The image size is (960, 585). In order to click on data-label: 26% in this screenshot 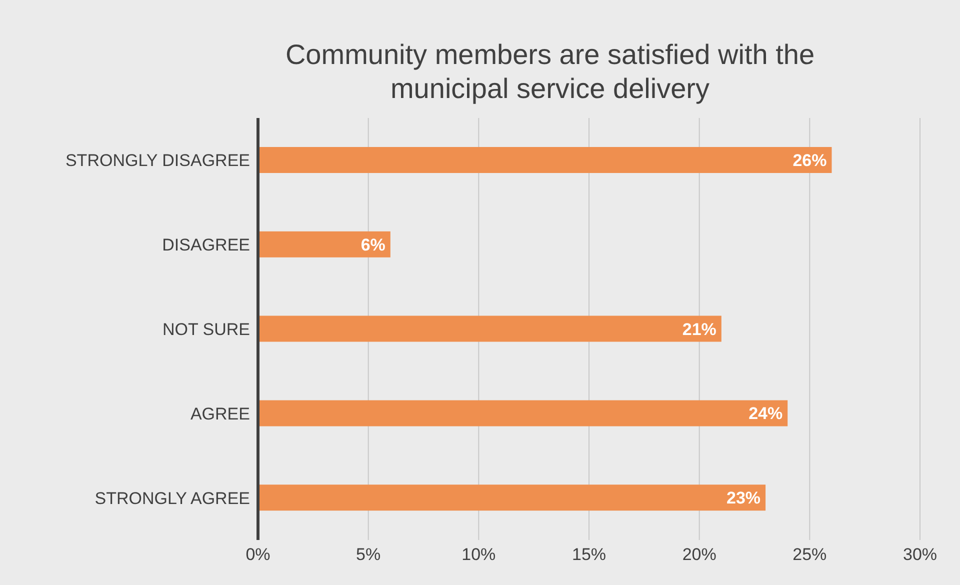, I will do `click(809, 160)`.